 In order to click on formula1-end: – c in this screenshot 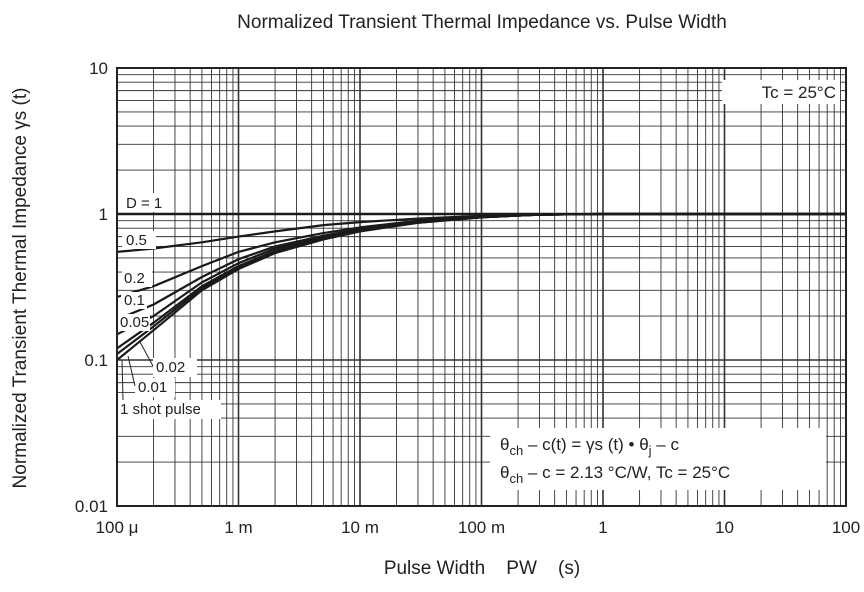, I will do `click(666, 444)`.